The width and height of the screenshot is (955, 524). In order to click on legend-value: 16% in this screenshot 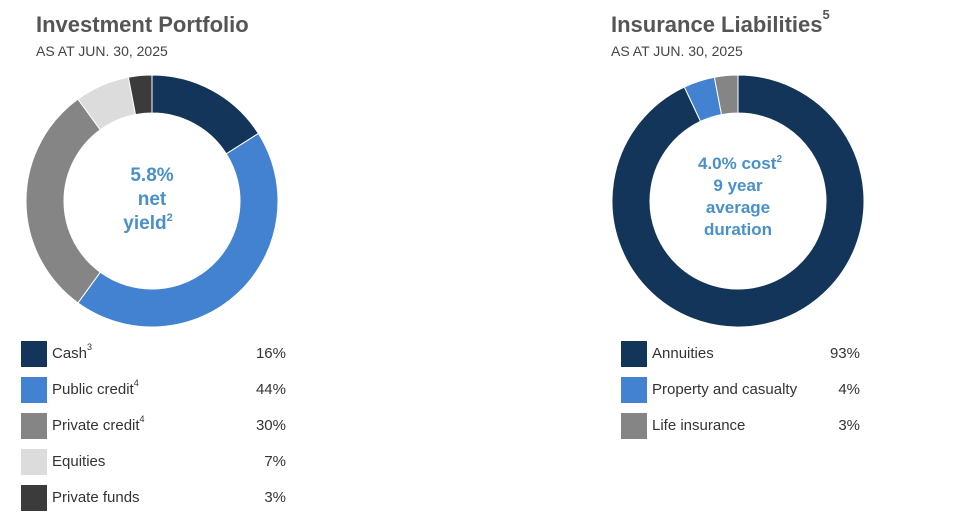, I will do `click(270, 353)`.